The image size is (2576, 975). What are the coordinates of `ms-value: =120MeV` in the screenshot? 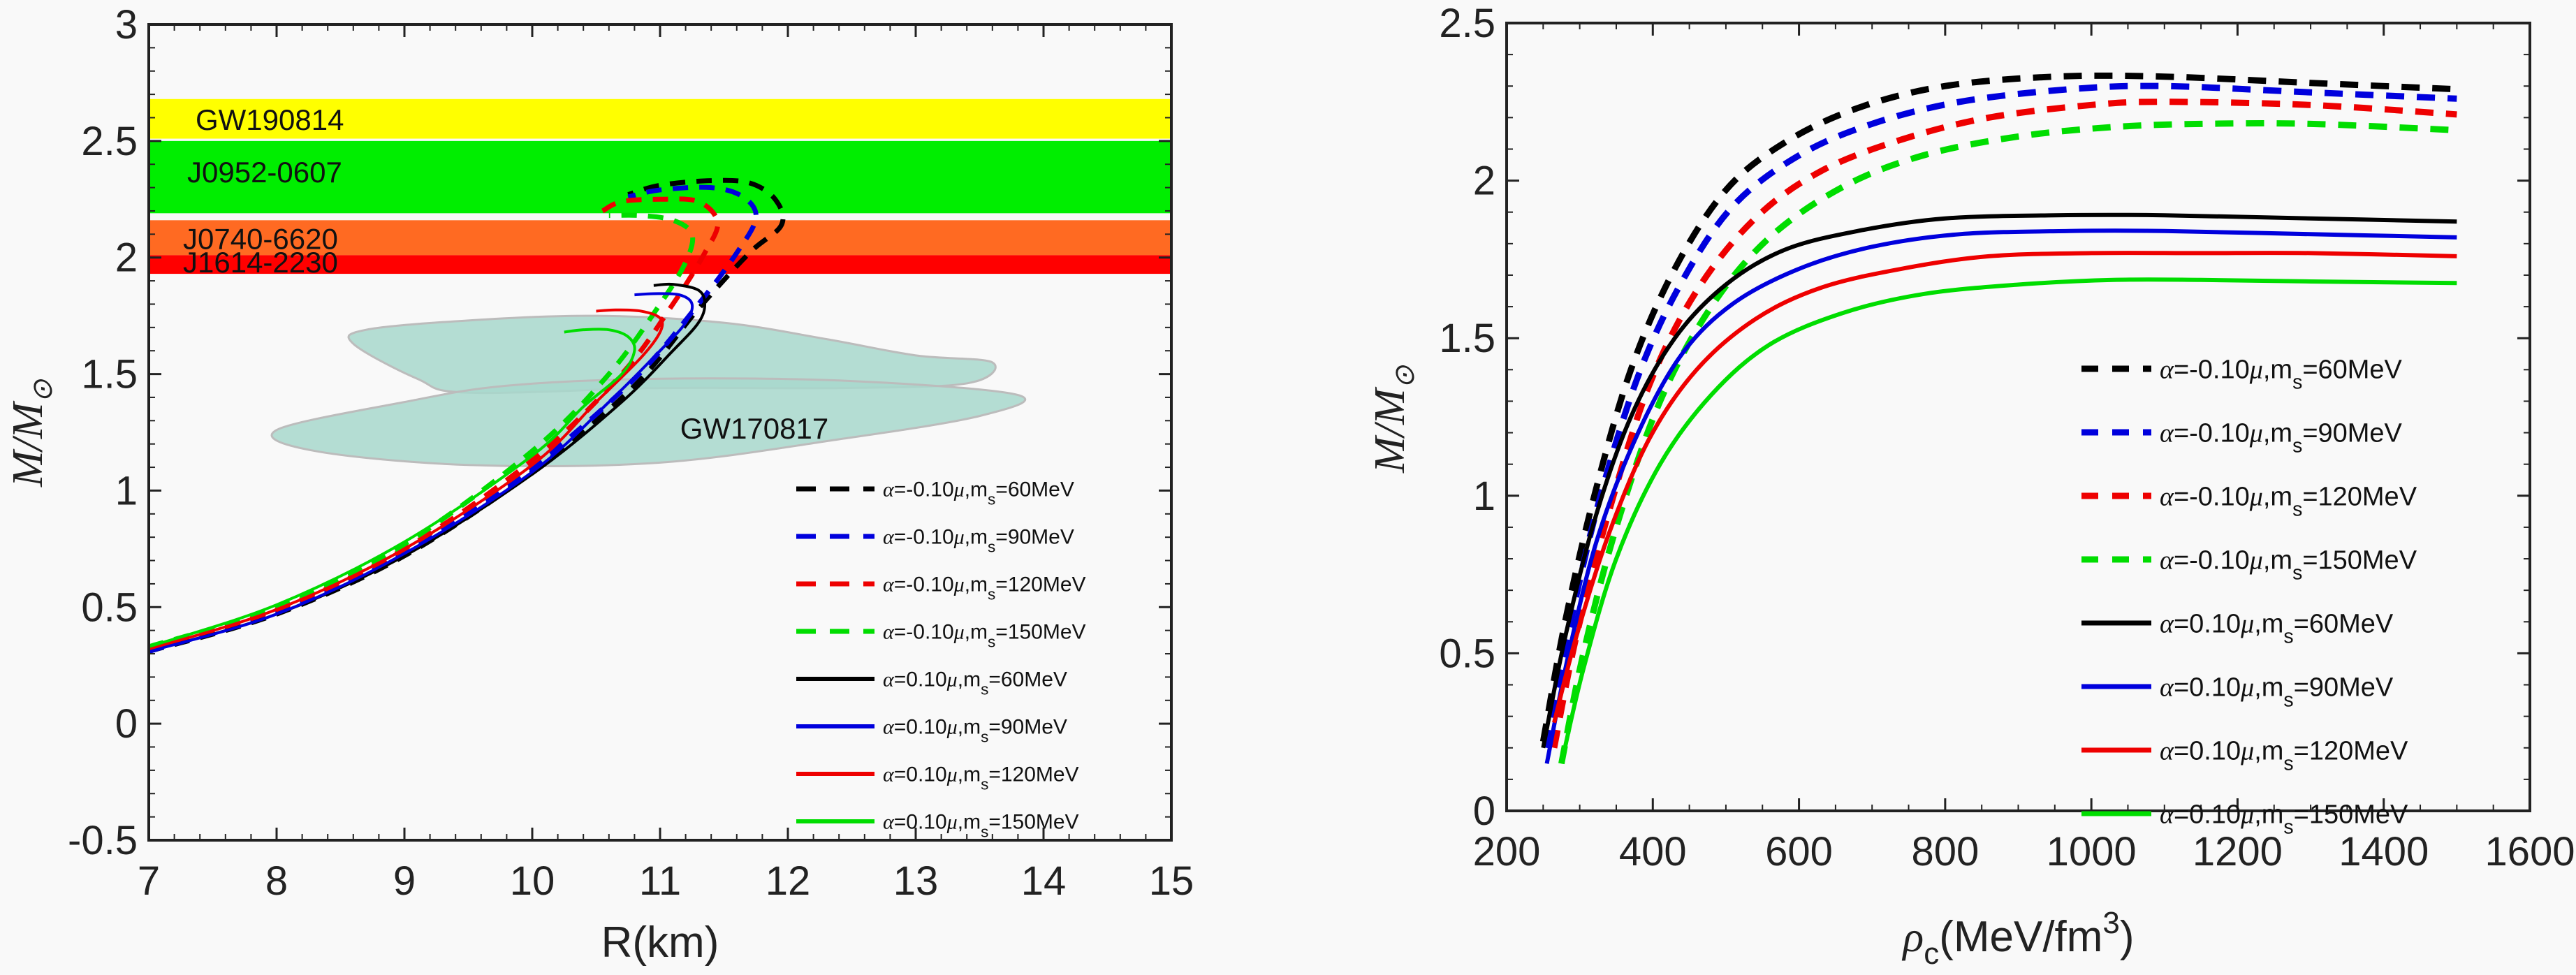 It's located at (1033, 774).